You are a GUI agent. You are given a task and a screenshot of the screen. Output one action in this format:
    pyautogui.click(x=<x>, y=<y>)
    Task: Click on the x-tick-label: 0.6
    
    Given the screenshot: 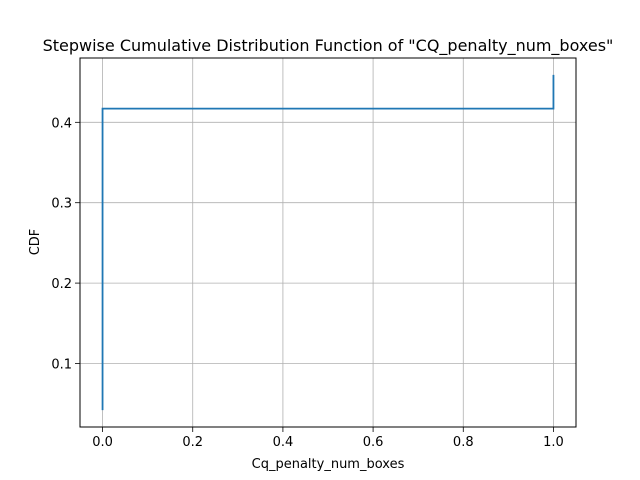 What is the action you would take?
    pyautogui.click(x=373, y=442)
    